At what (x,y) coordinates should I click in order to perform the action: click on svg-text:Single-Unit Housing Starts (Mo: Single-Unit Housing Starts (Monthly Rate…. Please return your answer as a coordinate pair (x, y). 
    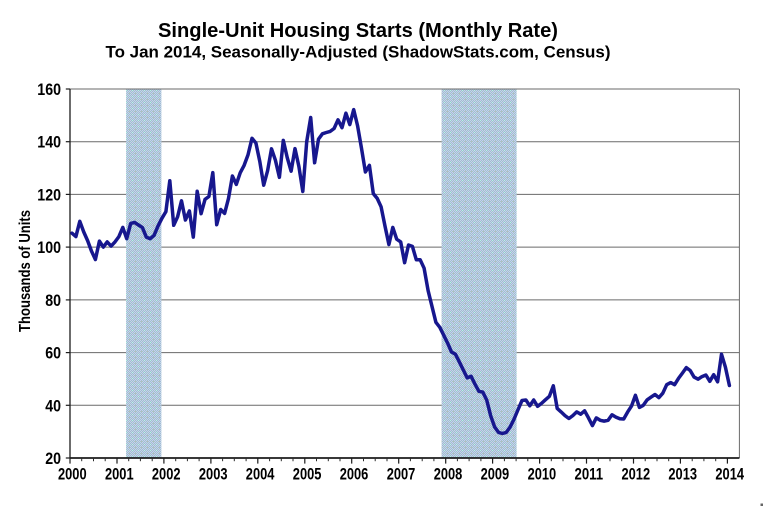
    Looking at the image, I should click on (358, 31).